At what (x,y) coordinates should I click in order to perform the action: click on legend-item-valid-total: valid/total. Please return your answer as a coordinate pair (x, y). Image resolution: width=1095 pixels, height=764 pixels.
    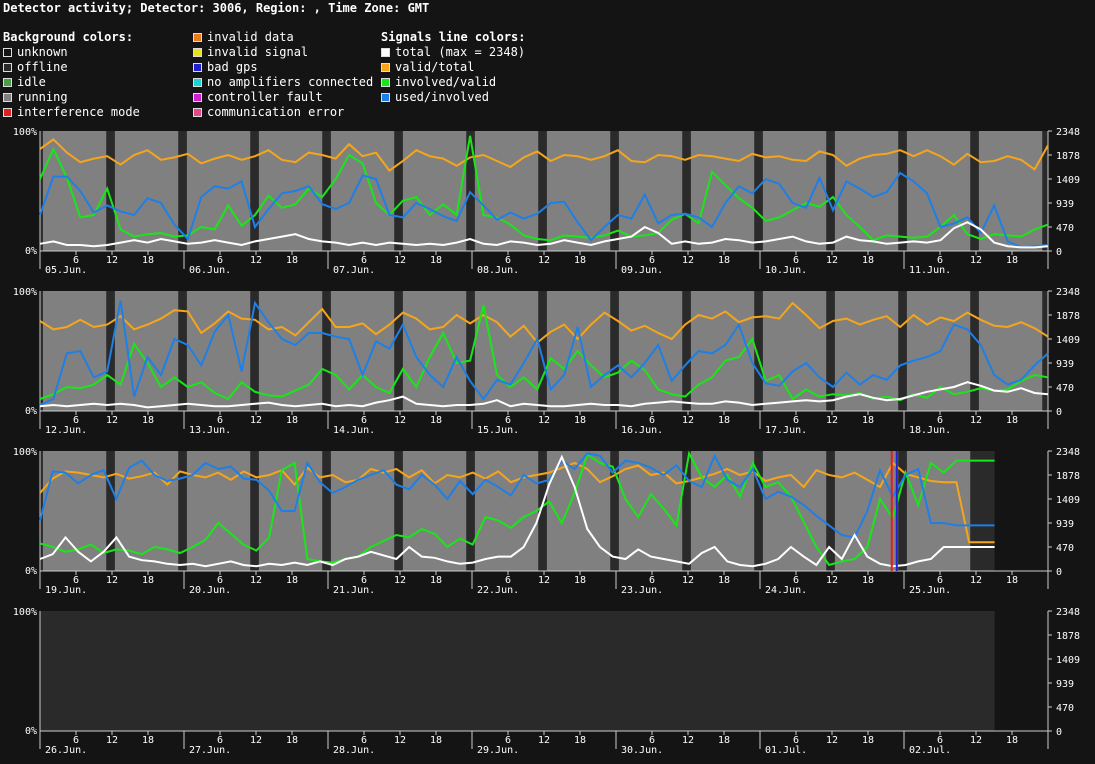
    Looking at the image, I should click on (453, 67).